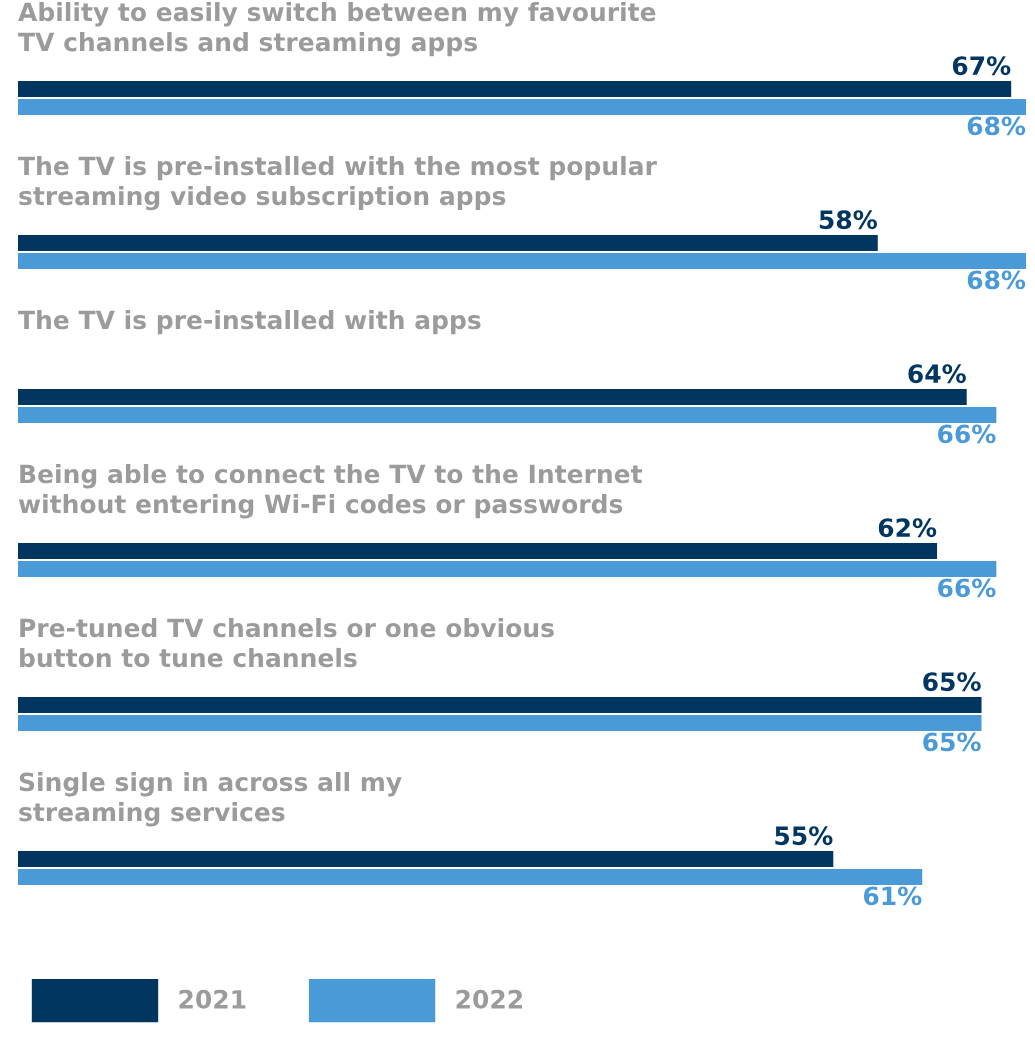 This screenshot has height=1044, width=1035. What do you see at coordinates (337, 183) in the screenshot?
I see `y-tick-label: The TV is pre-installed with the most popular streaming video subscription apps` at bounding box center [337, 183].